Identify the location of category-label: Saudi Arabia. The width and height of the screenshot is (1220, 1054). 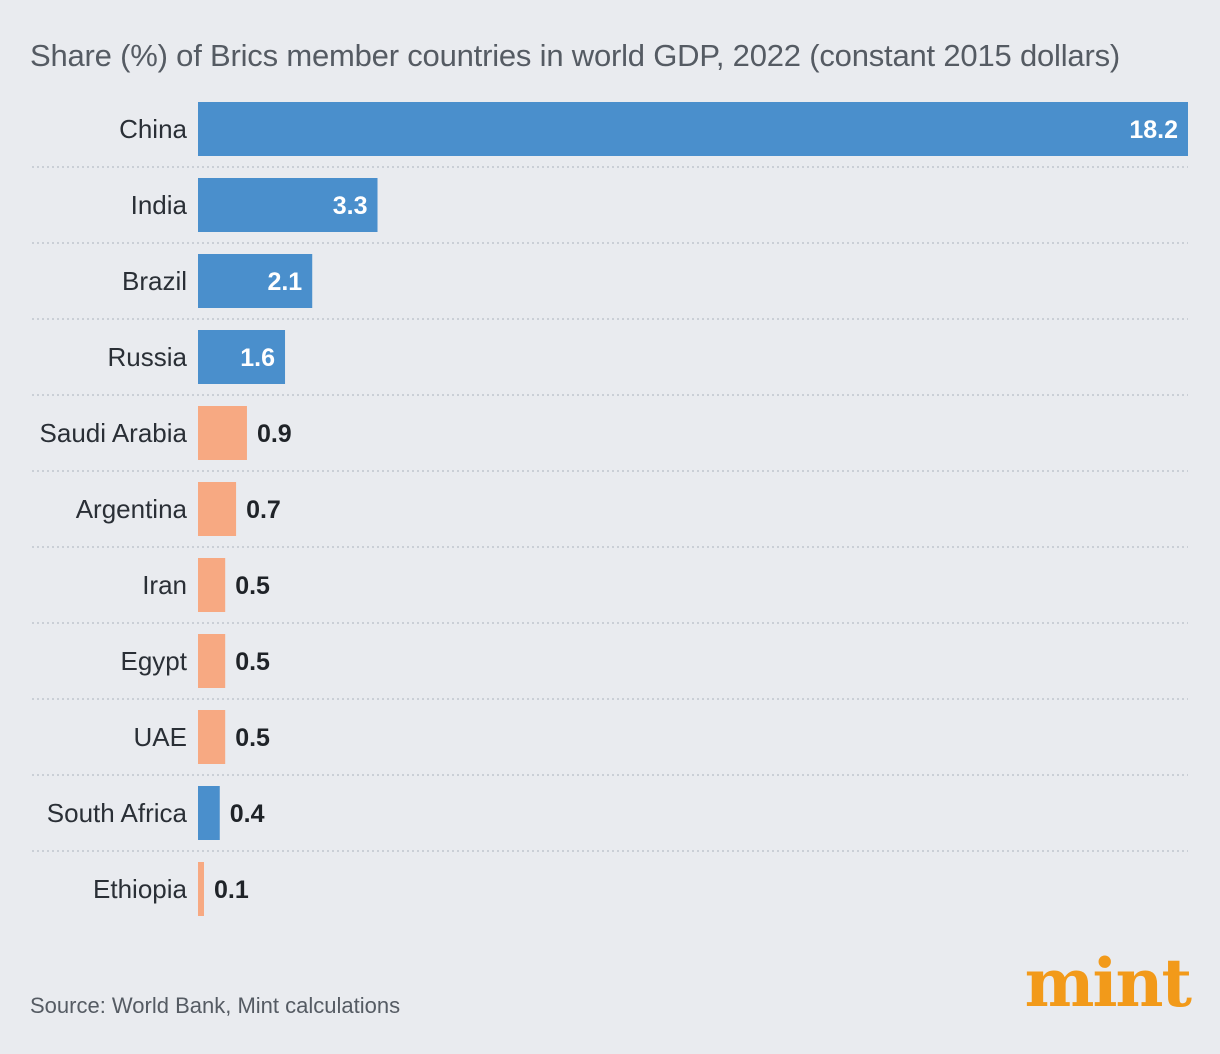
(114, 433).